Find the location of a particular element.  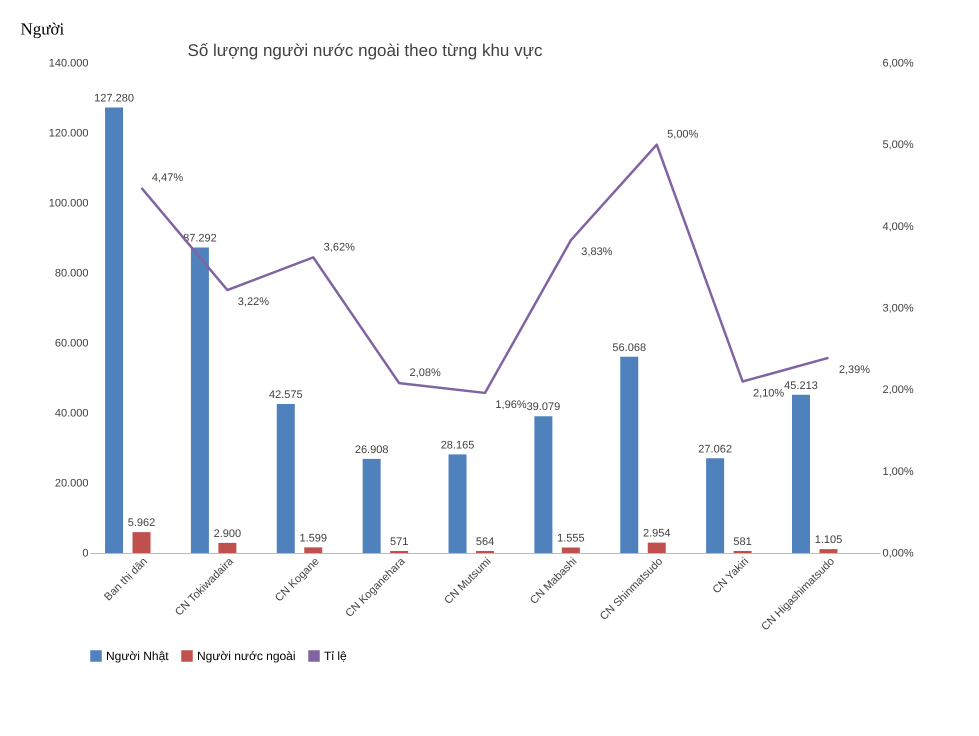

data-label: 2,39% is located at coordinates (854, 370).